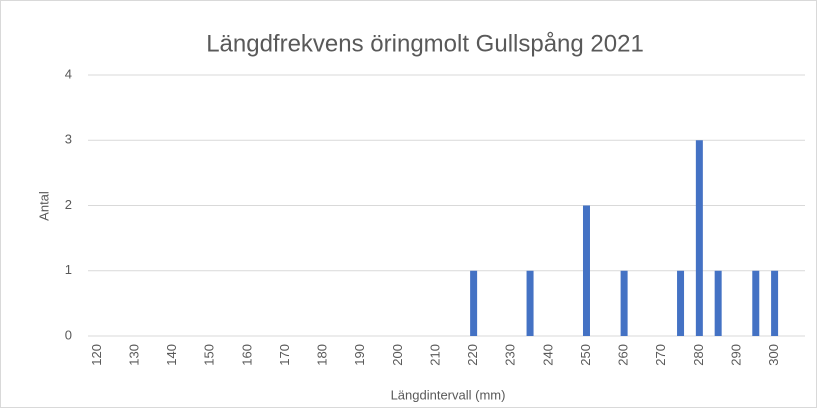 This screenshot has width=817, height=408. Describe the element at coordinates (68, 334) in the screenshot. I see `y-tick-label: 0` at that location.